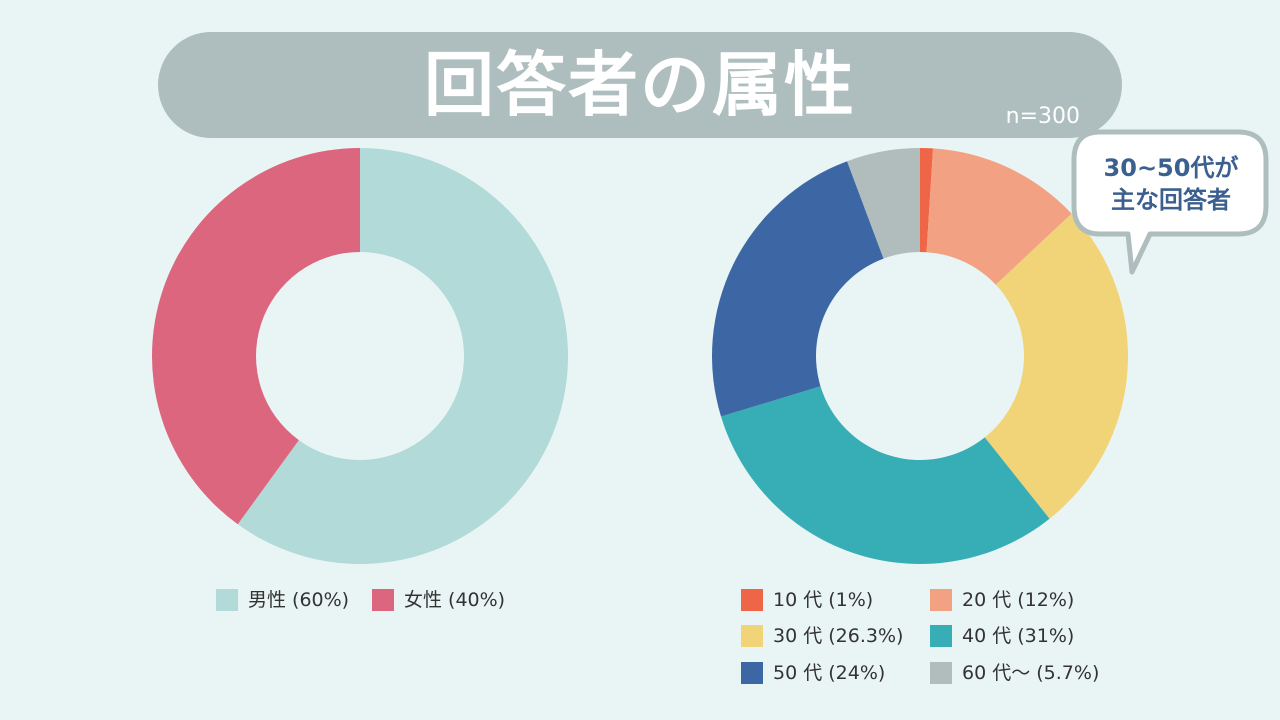  Describe the element at coordinates (941, 673) in the screenshot. I see `legend-swatch-60s` at that location.